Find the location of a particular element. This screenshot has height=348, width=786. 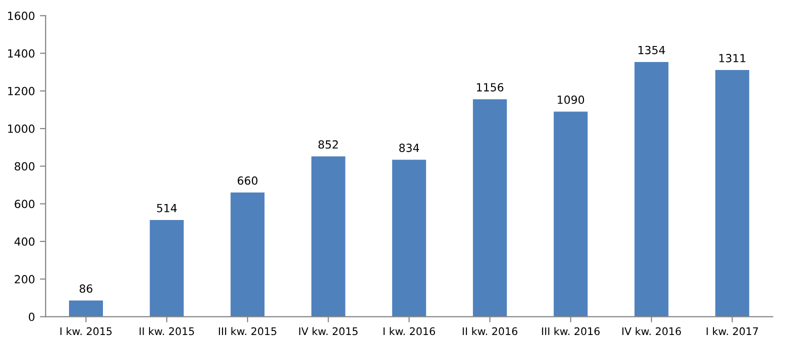

y-tick-label: 1600 is located at coordinates (21, 16).